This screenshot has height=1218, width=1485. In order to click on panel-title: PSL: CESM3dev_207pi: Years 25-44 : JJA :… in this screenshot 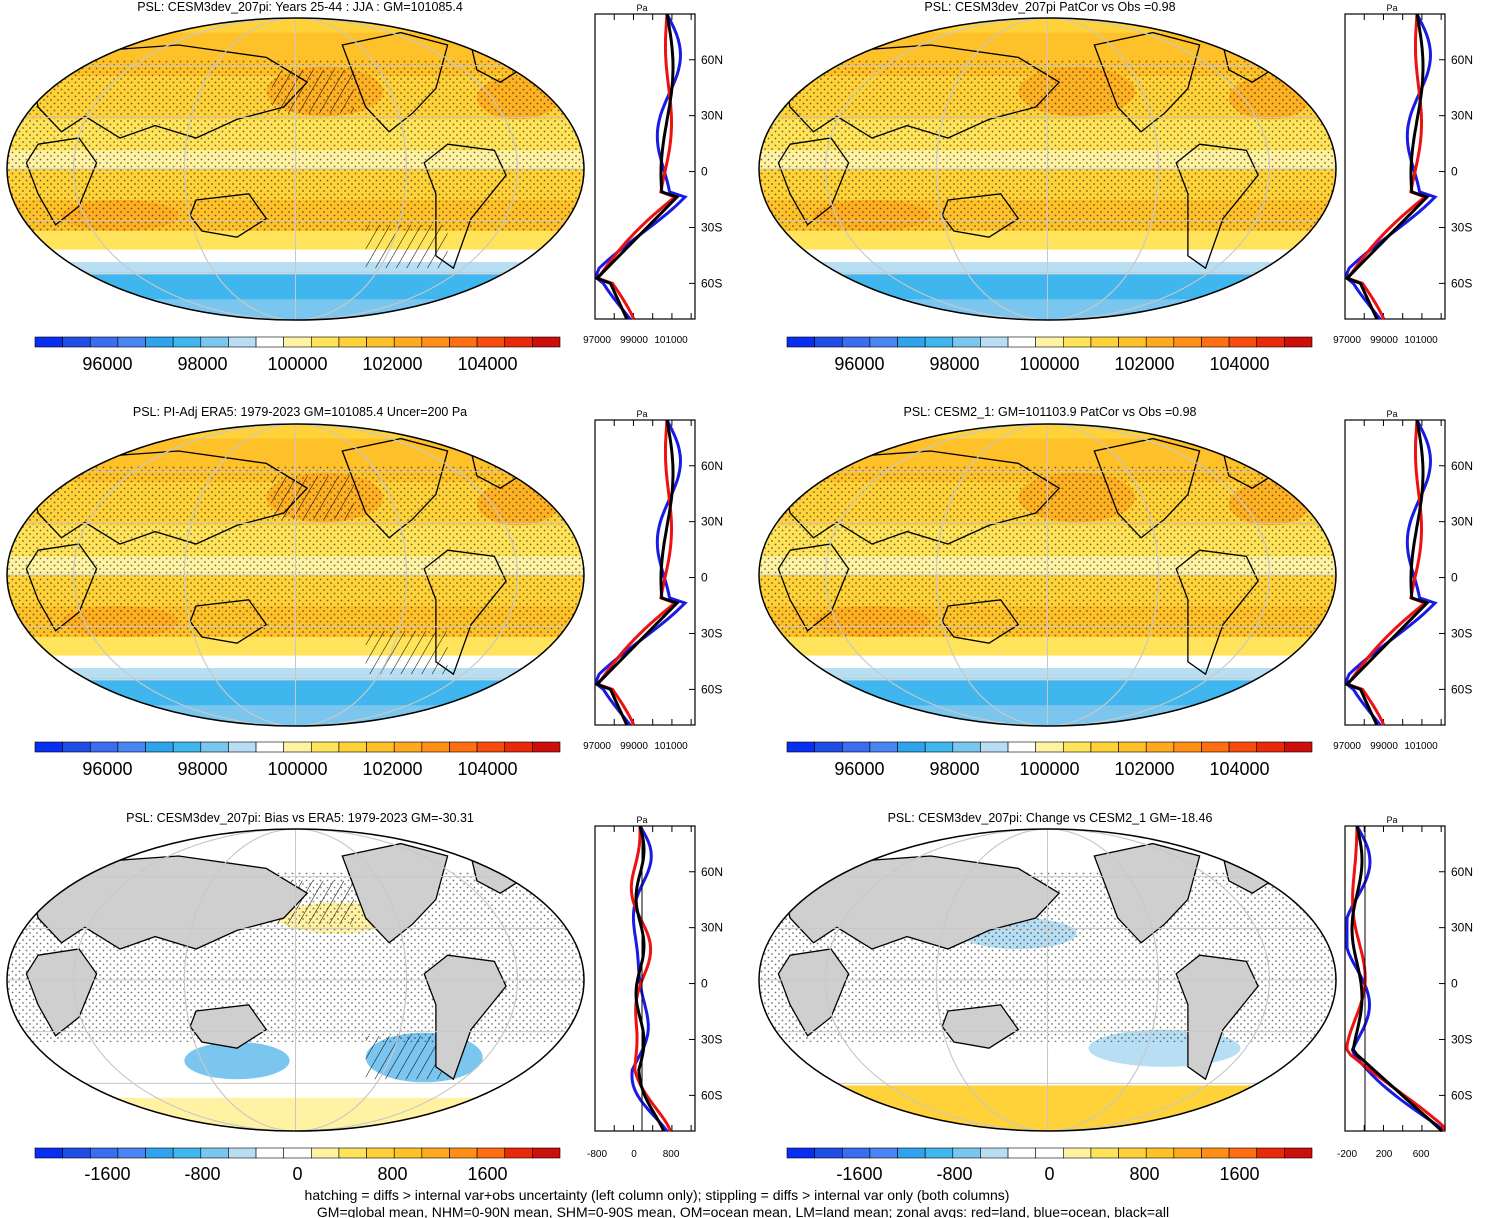, I will do `click(300, 7)`.